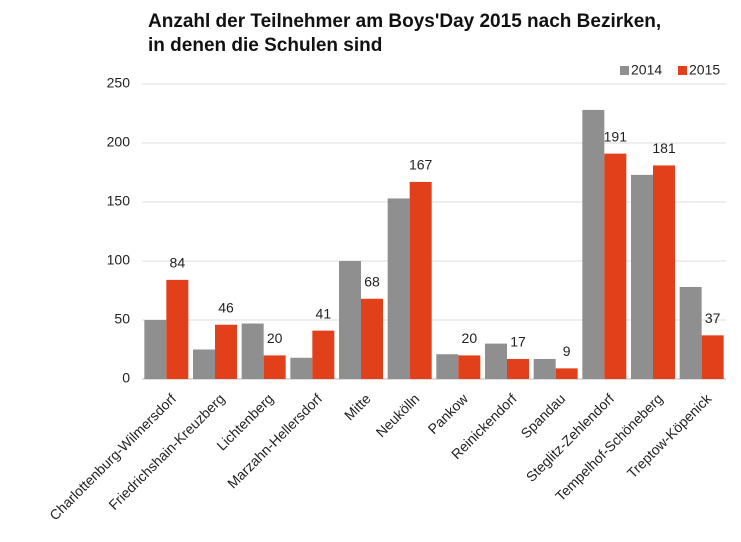 The width and height of the screenshot is (741, 542). Describe the element at coordinates (664, 148) in the screenshot. I see `data-label: 181` at that location.